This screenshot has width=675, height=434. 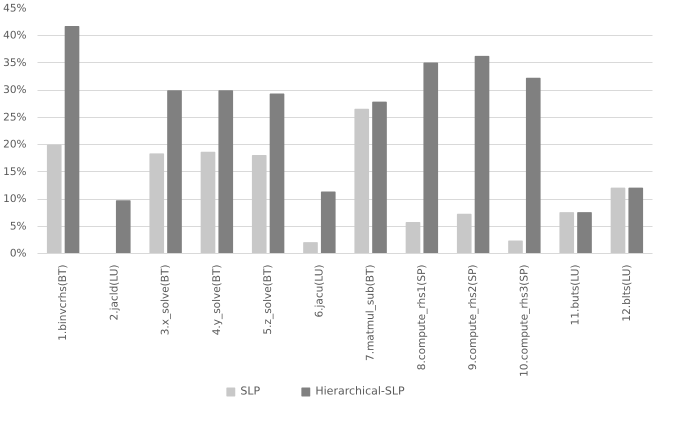 I want to click on x-tick-label: 7.matmul_sub(BT), so click(x=370, y=312).